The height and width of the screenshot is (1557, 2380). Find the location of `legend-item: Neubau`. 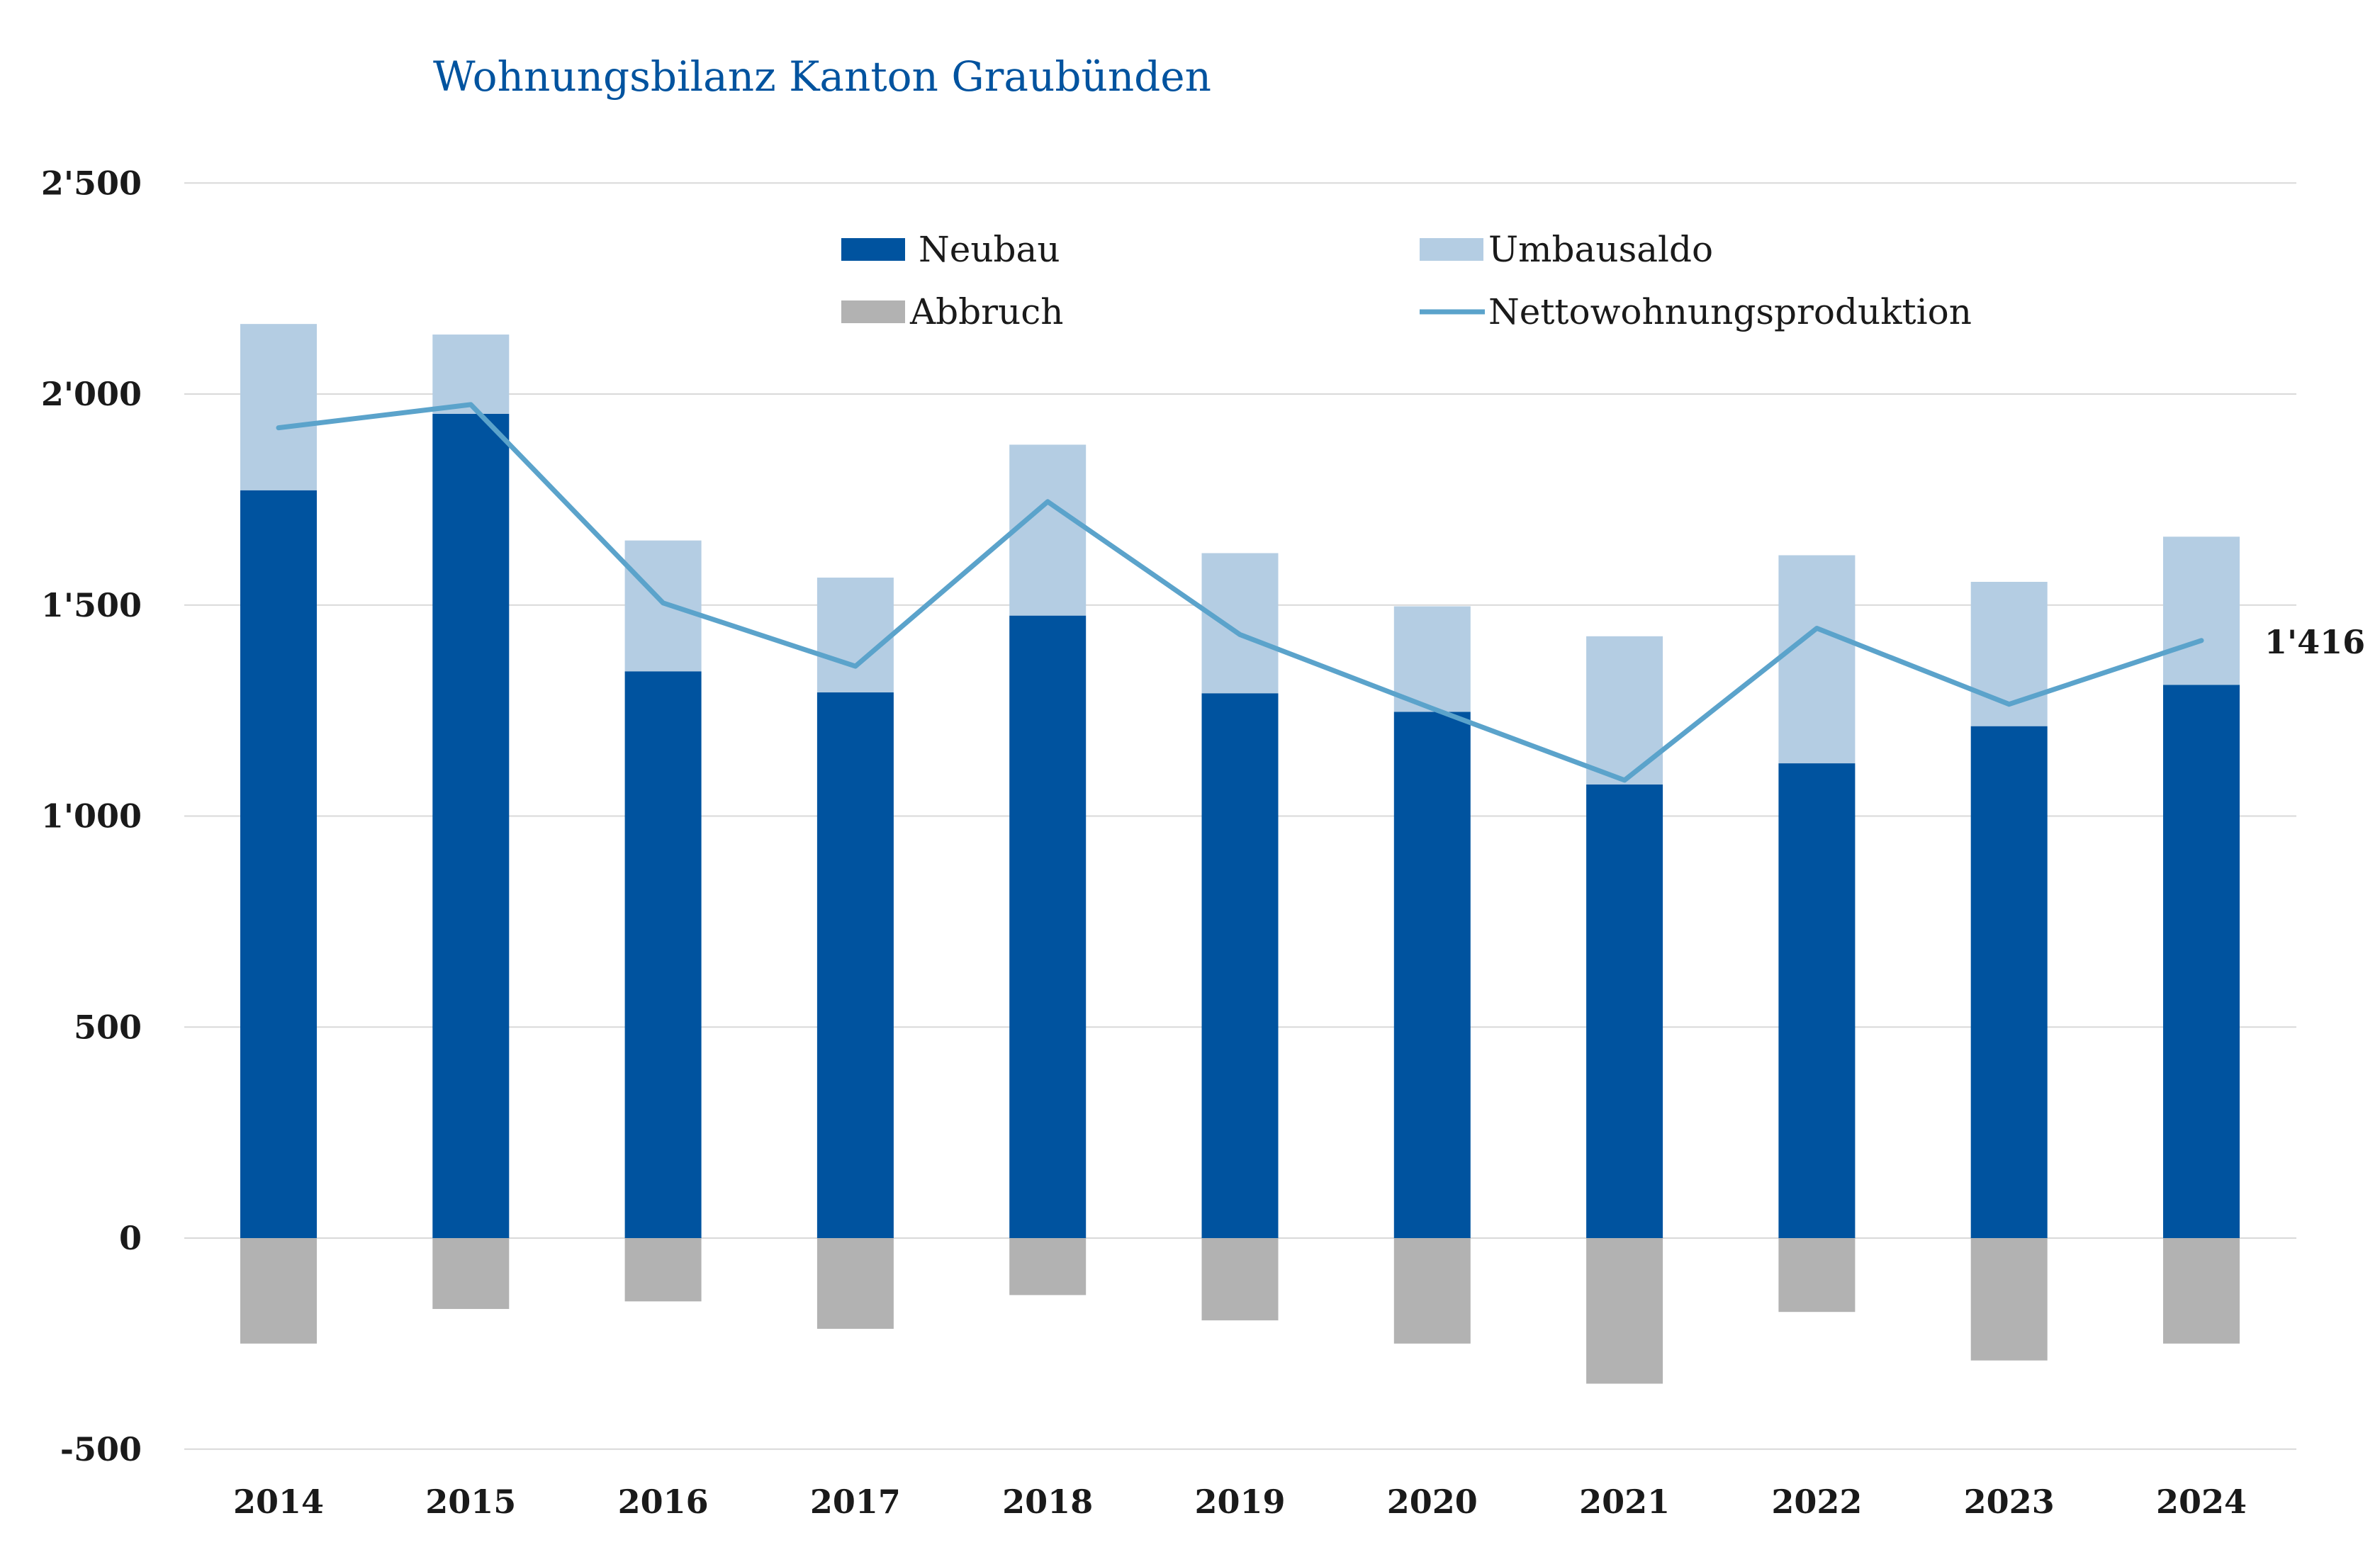

legend-item: Neubau is located at coordinates (951, 250).